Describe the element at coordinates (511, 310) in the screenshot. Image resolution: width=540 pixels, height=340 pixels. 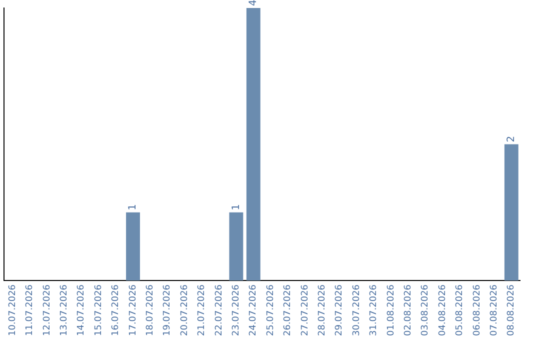
I see `x-tick-label: 08.08.2026` at that location.